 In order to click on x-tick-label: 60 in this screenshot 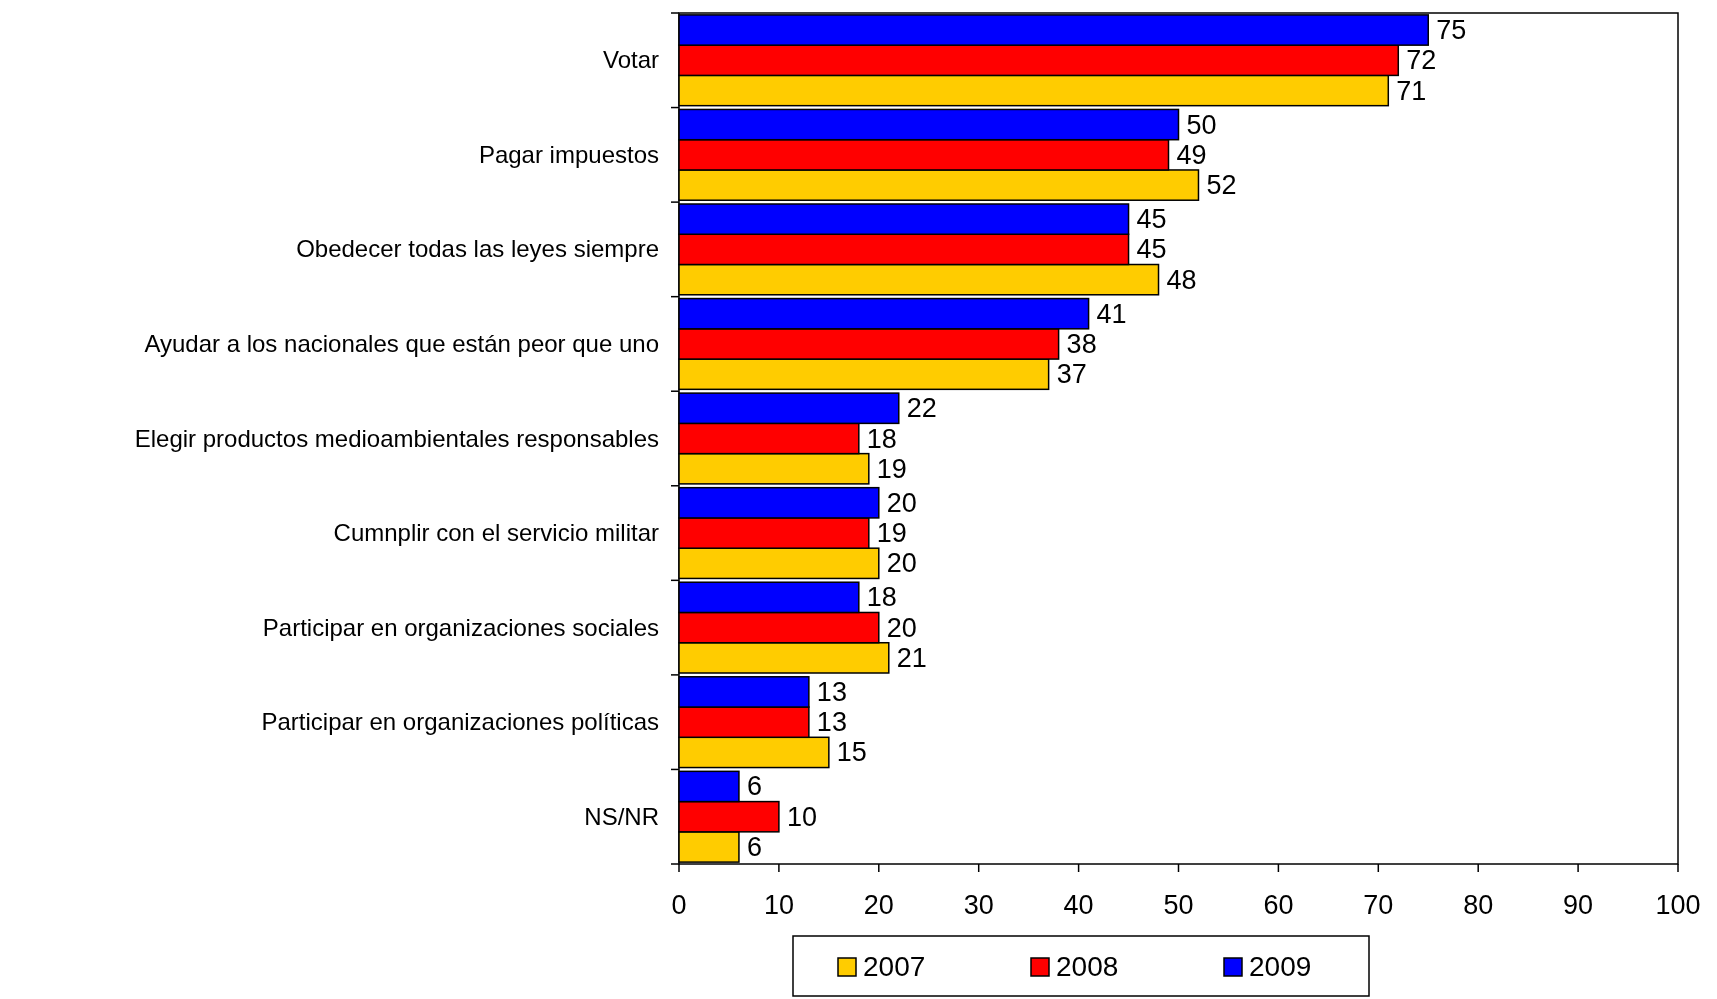, I will do `click(1278, 905)`.